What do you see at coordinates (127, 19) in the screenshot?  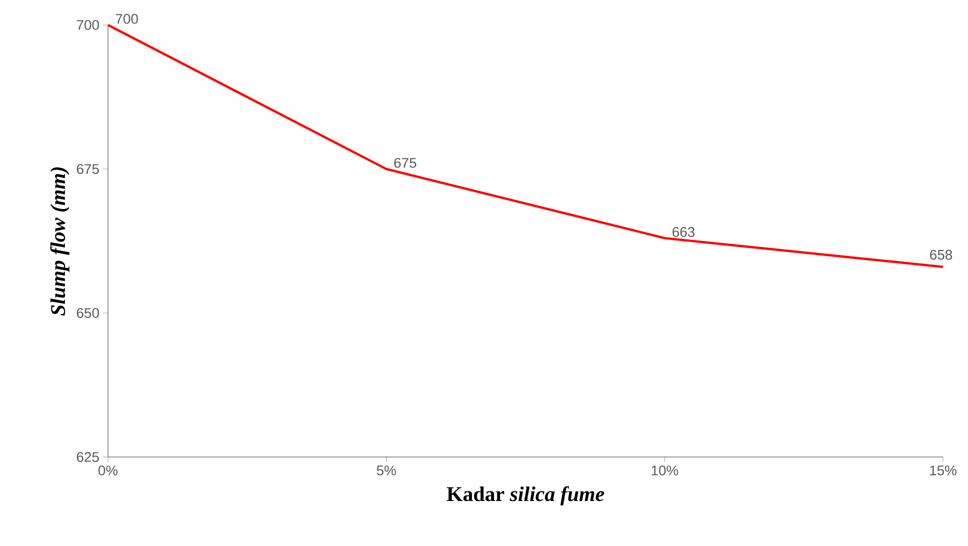 I see `data-label: 700` at bounding box center [127, 19].